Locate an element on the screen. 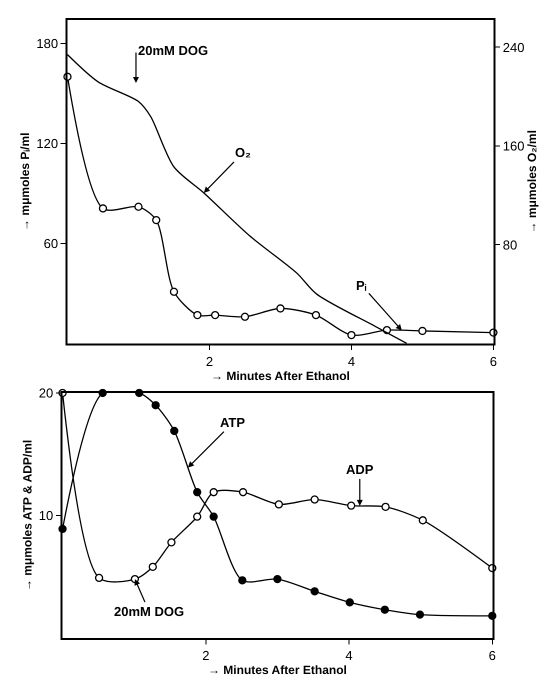  y2-tick-label: 160 is located at coordinates (513, 146).